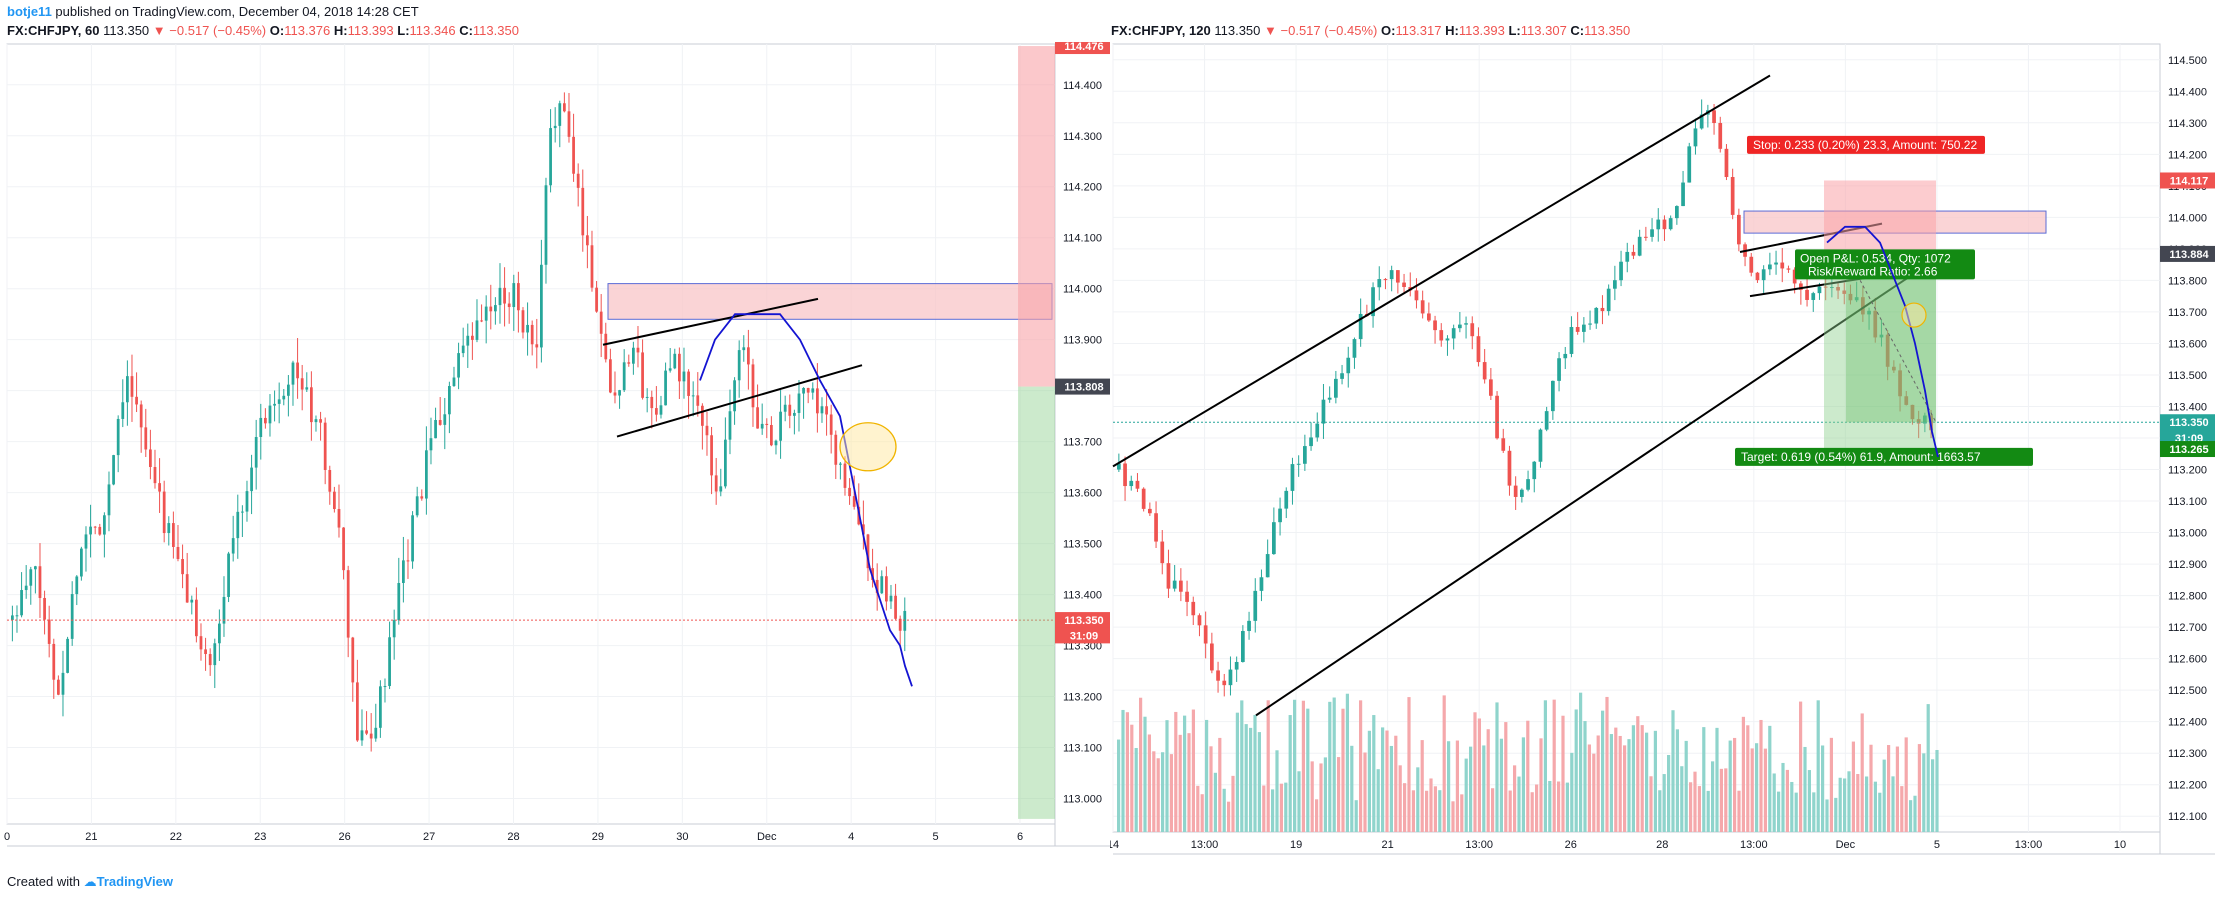 The width and height of the screenshot is (2217, 899). What do you see at coordinates (134, 881) in the screenshot?
I see `footer-brand: TradingView` at bounding box center [134, 881].